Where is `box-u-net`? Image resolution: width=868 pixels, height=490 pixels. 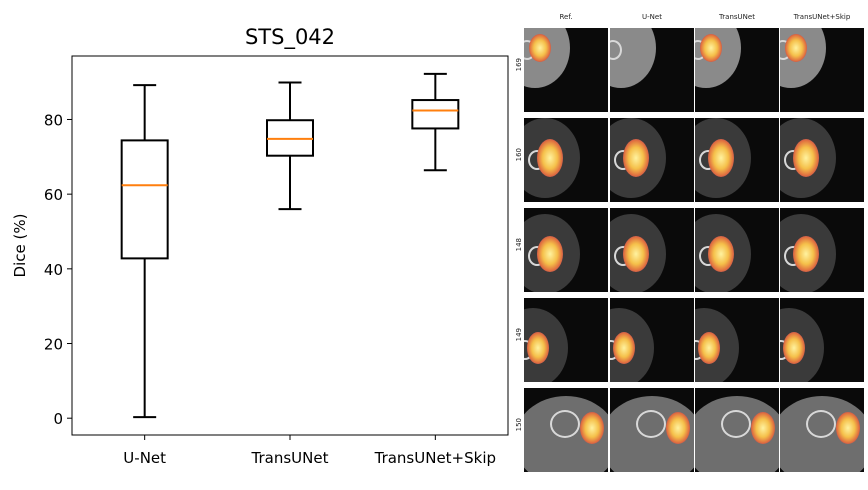
box-u-net is located at coordinates (144, 199).